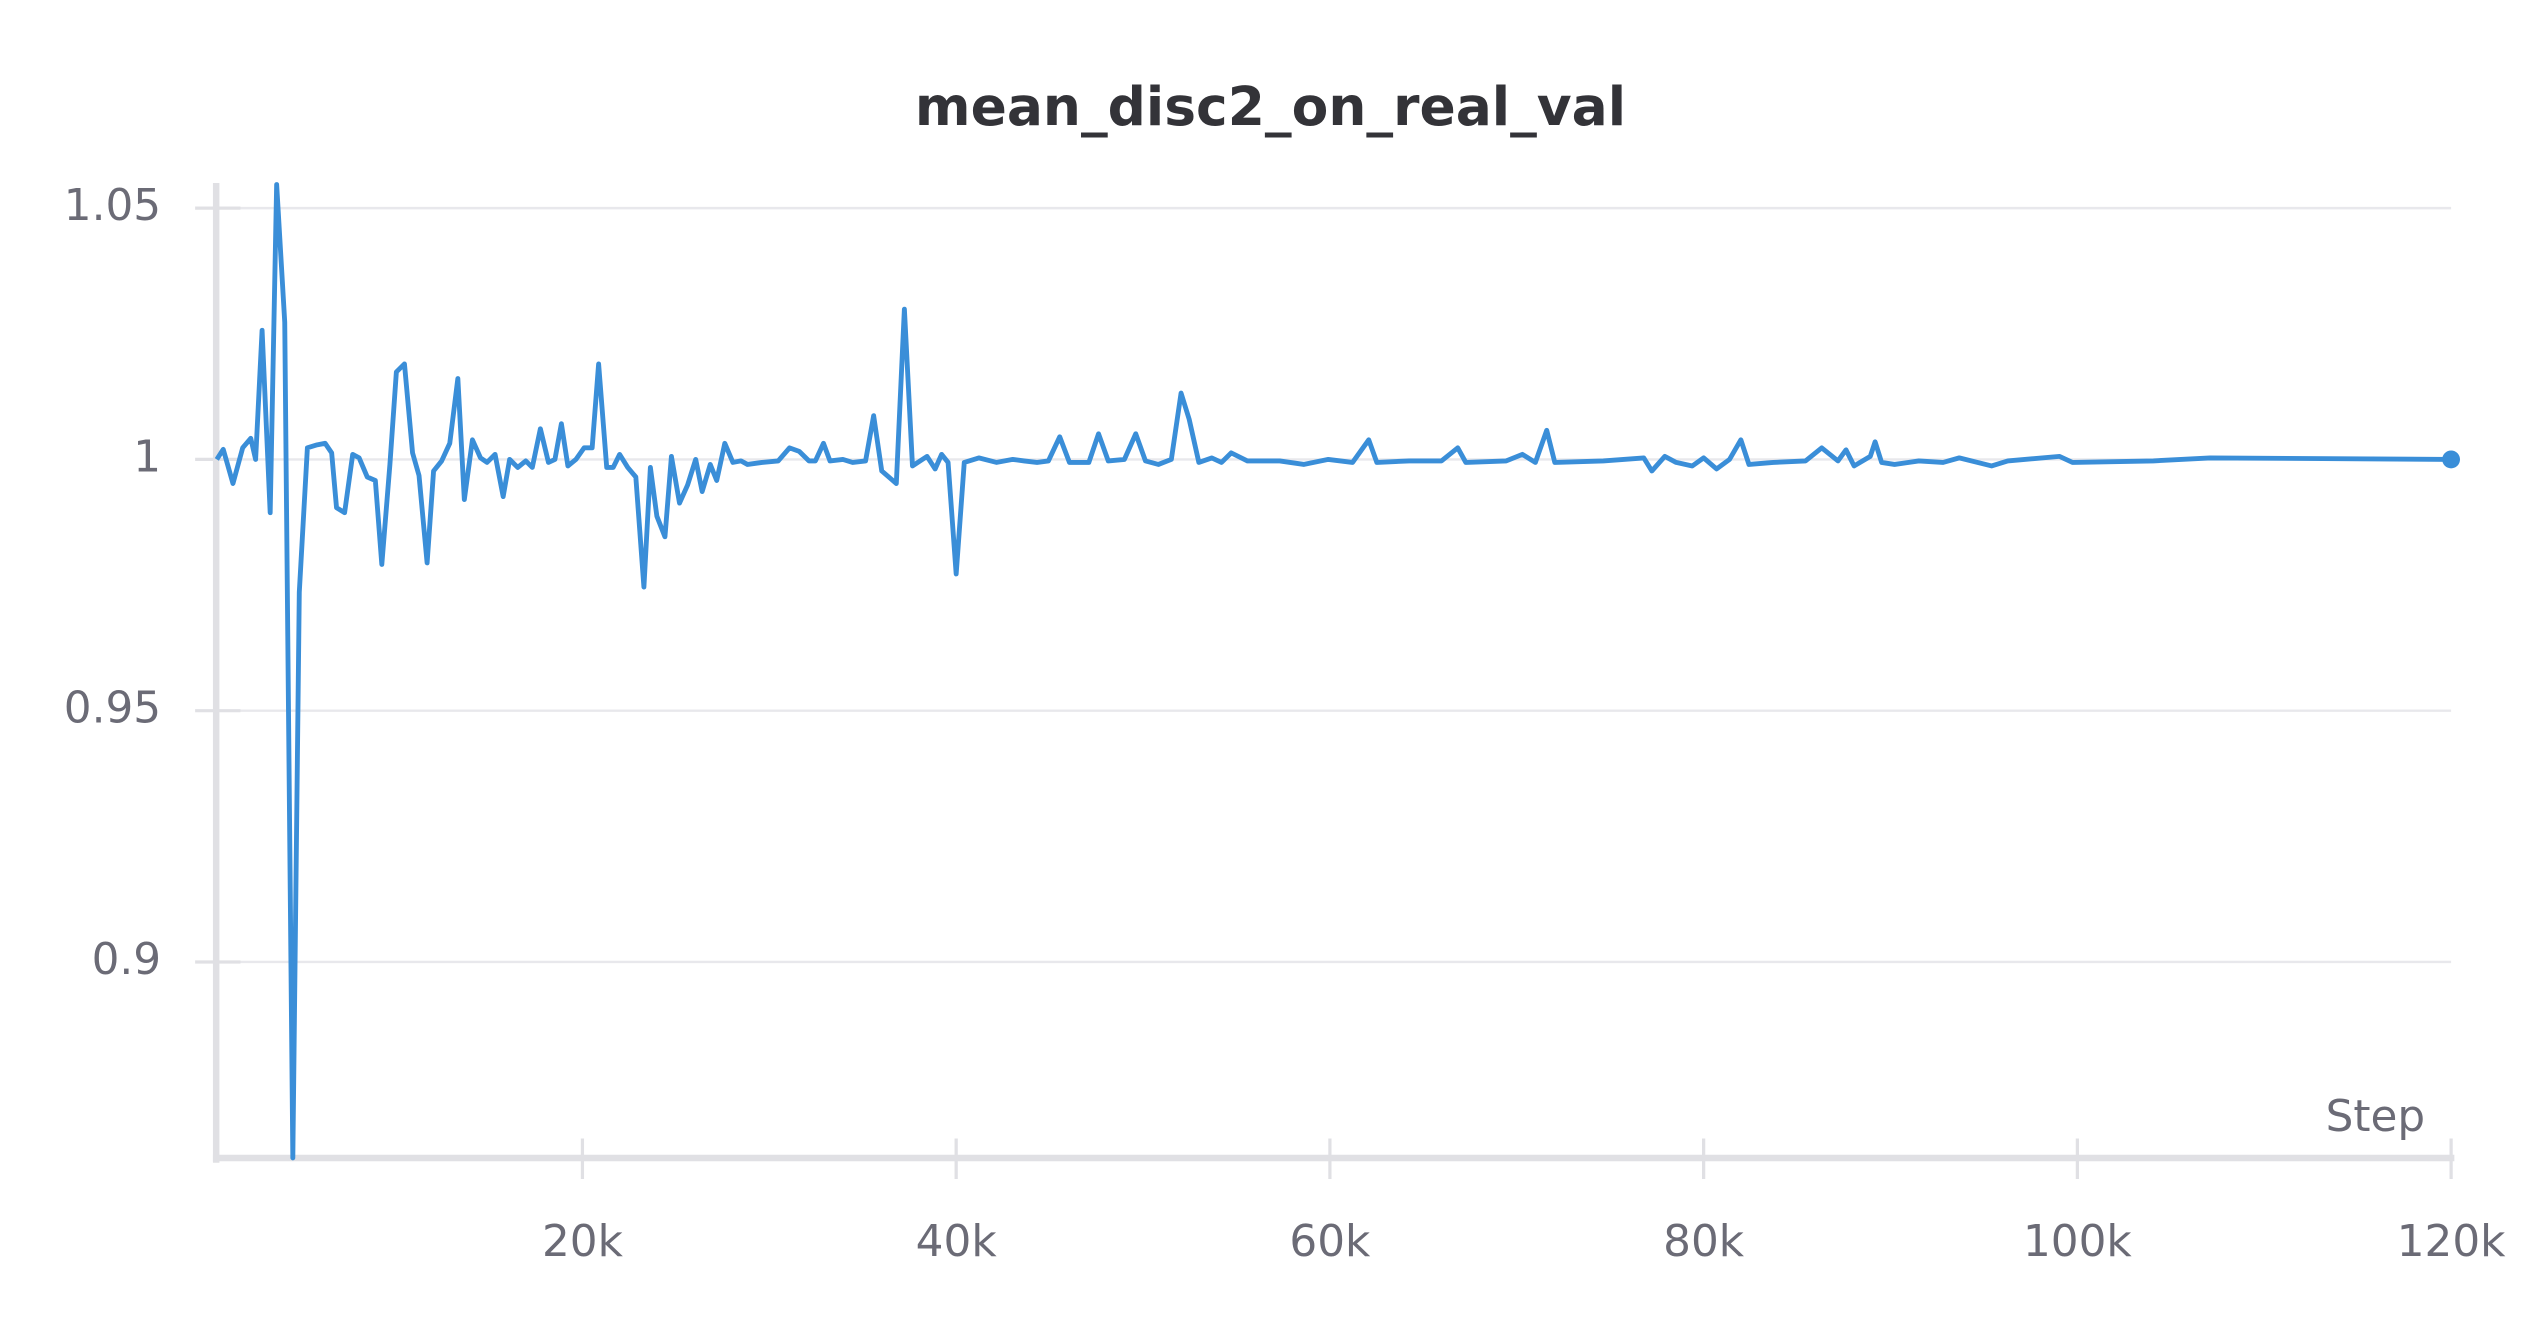 This screenshot has height=1328, width=2528. I want to click on x-tick-label: 20k, so click(583, 1241).